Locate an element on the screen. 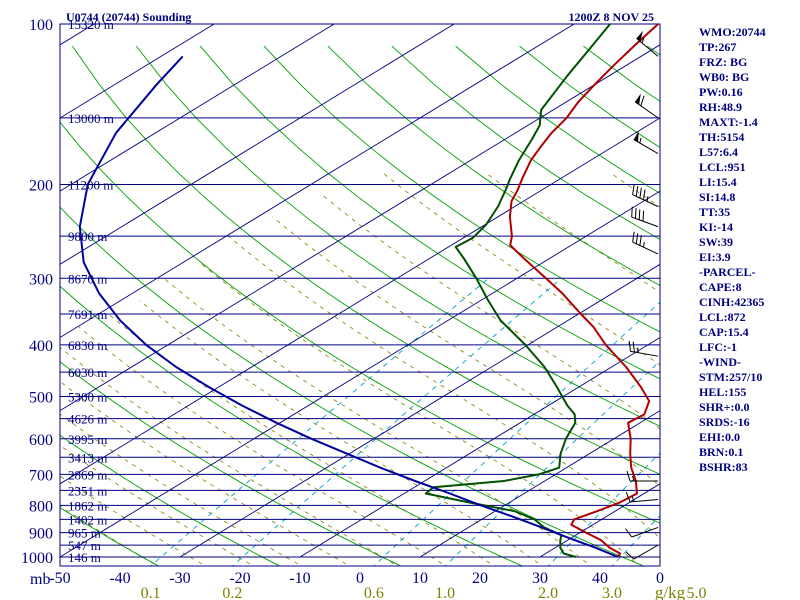 The image size is (800, 600). pressure-tick-label: 700 is located at coordinates (41, 475).